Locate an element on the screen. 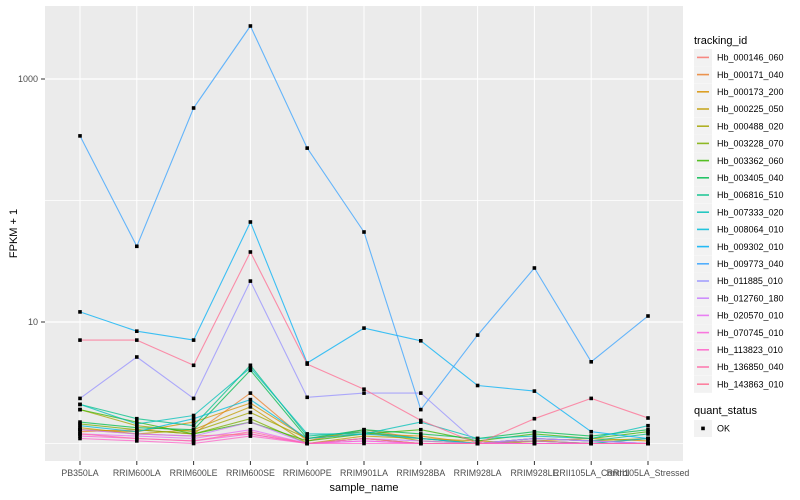 This screenshot has width=800, height=500. legend-label: Hb_009773_040 is located at coordinates (750, 264).